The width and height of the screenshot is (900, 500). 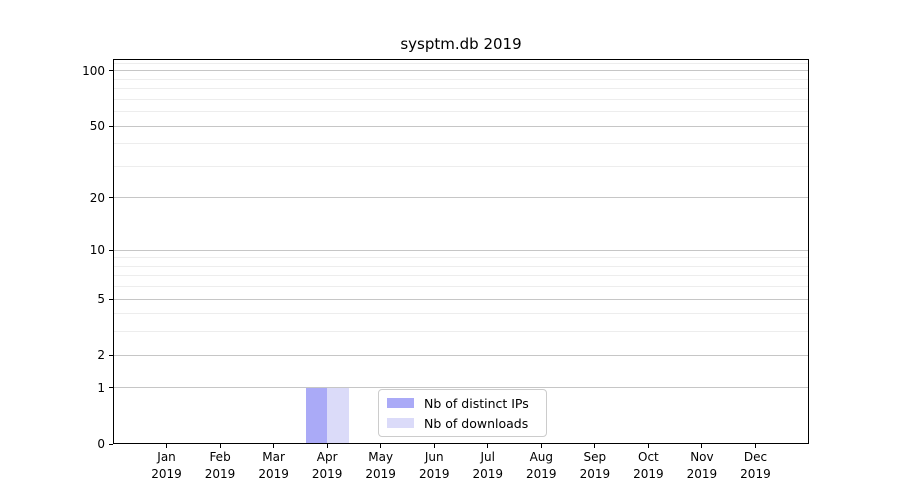 I want to click on legend-entry-distinct-ips: Nb of distinct IPs, so click(x=462, y=403).